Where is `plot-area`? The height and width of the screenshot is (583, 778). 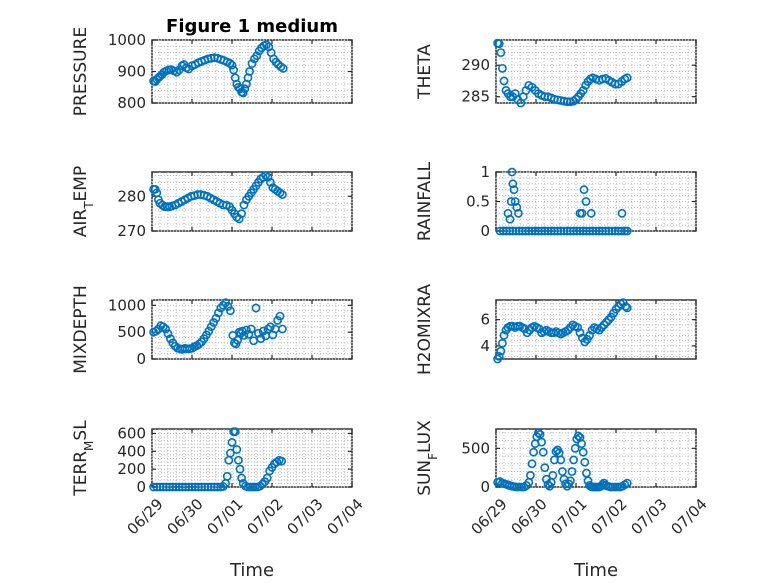
plot-area is located at coordinates (596, 458).